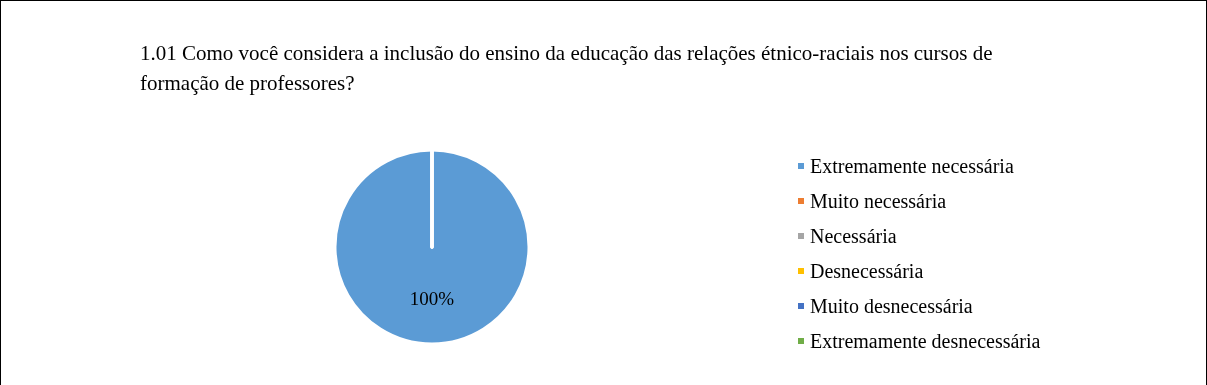 Image resolution: width=1207 pixels, height=385 pixels. I want to click on legend-label: Extremamente necessária, so click(912, 166).